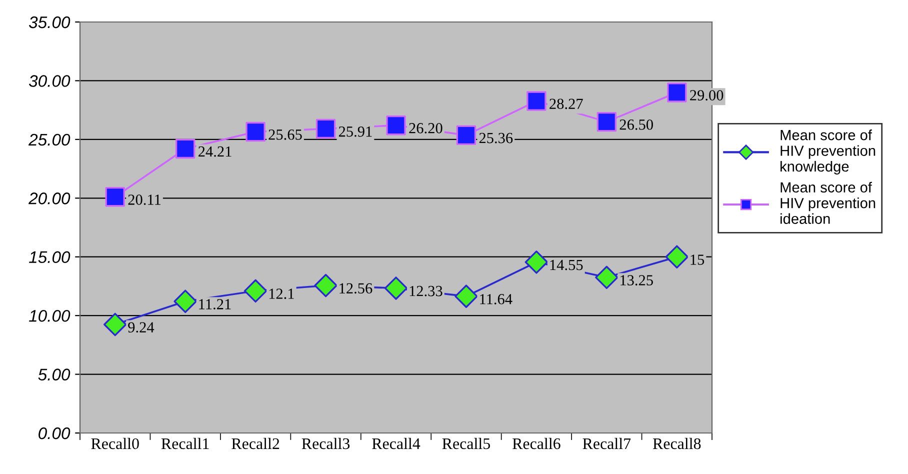 The image size is (908, 474). Describe the element at coordinates (566, 104) in the screenshot. I see `data-label: 28.27` at that location.